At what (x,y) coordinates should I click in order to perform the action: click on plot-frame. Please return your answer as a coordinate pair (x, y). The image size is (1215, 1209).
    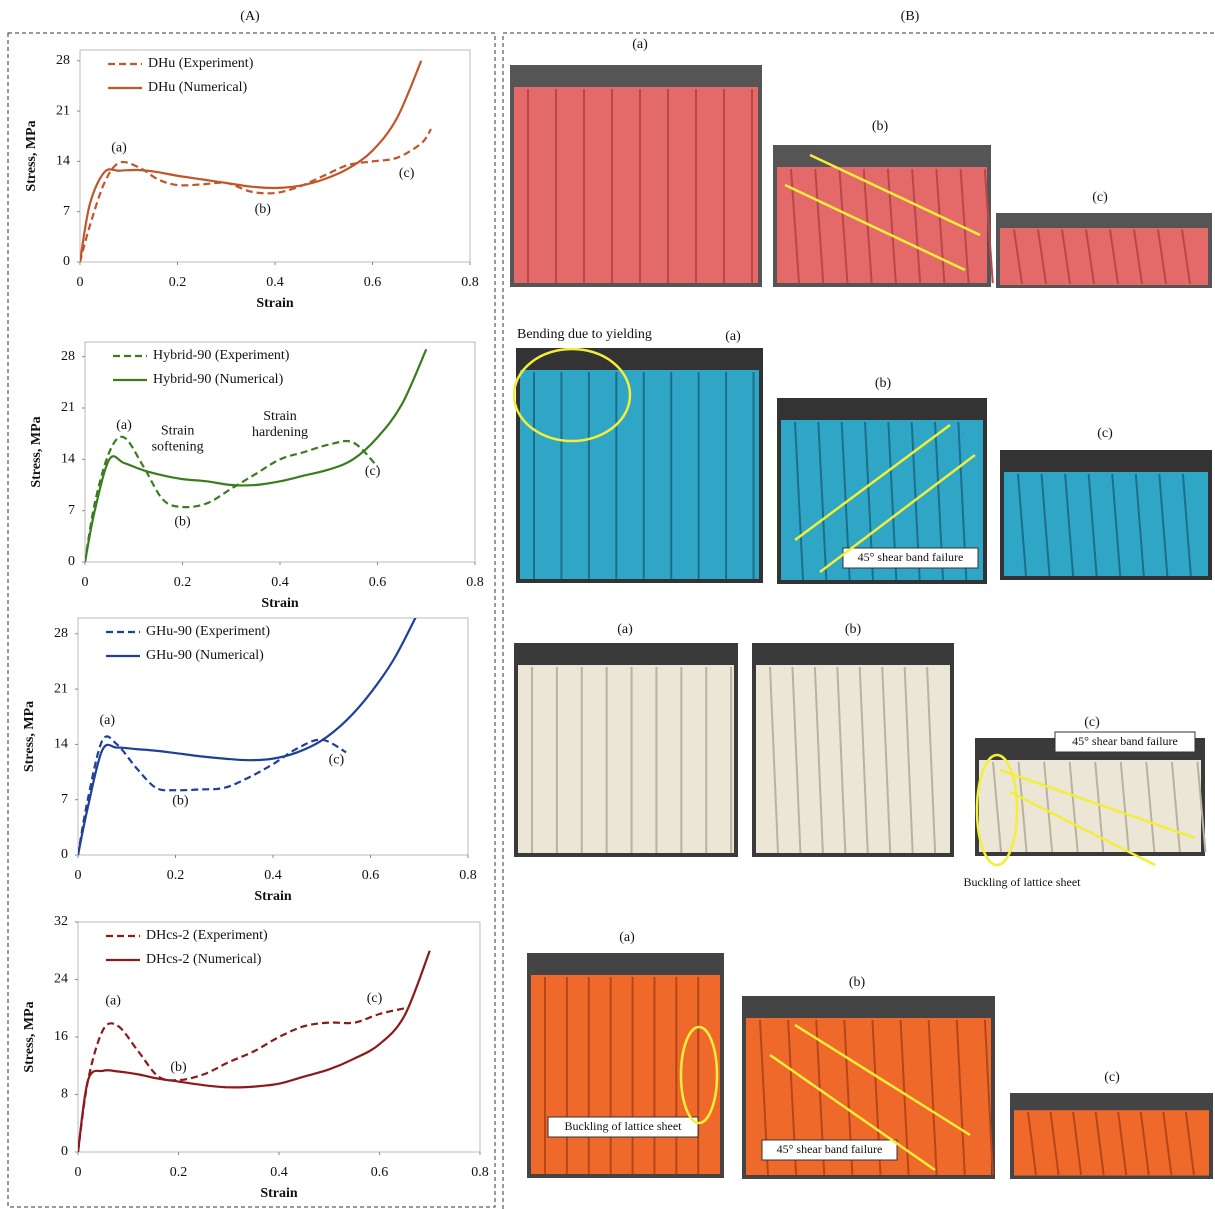
    Looking at the image, I should click on (273, 736).